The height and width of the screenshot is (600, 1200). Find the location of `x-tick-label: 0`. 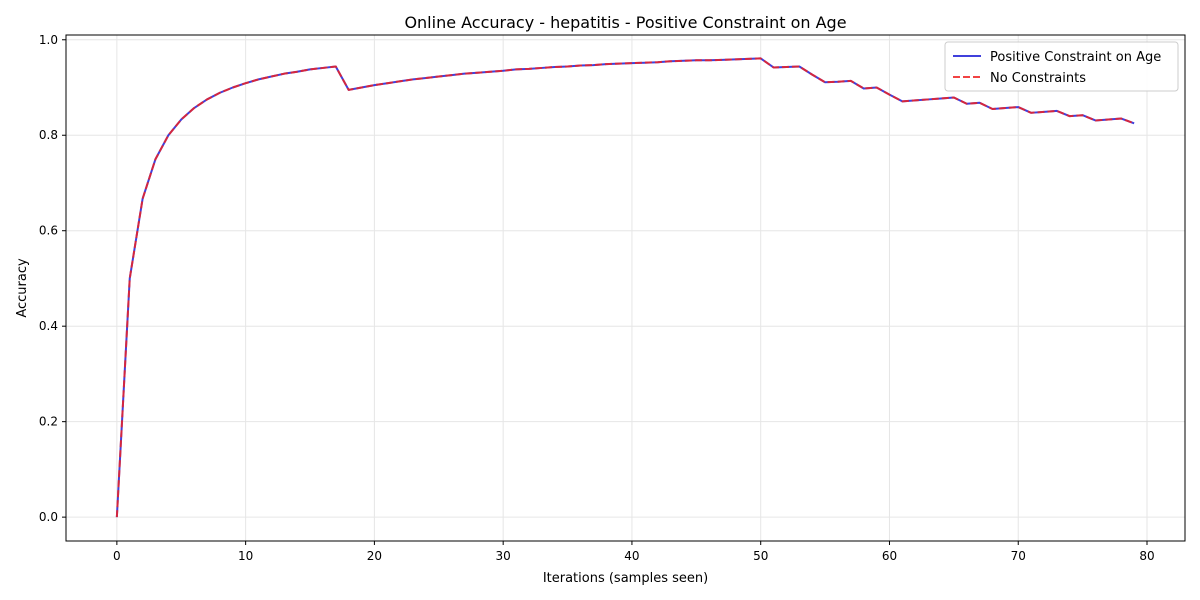

x-tick-label: 0 is located at coordinates (117, 556).